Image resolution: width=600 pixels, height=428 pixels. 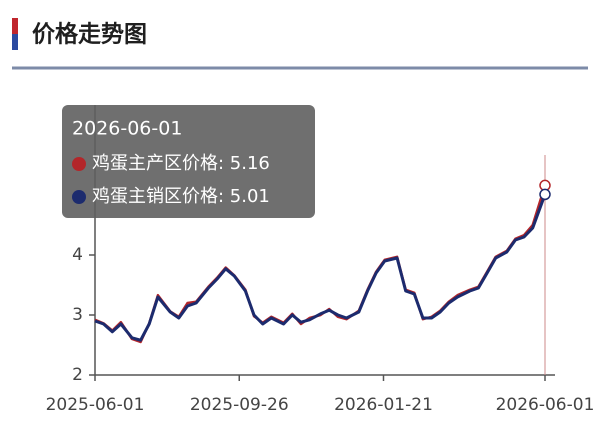 I want to click on x-tick-label: 2026-06-01, so click(x=545, y=405).